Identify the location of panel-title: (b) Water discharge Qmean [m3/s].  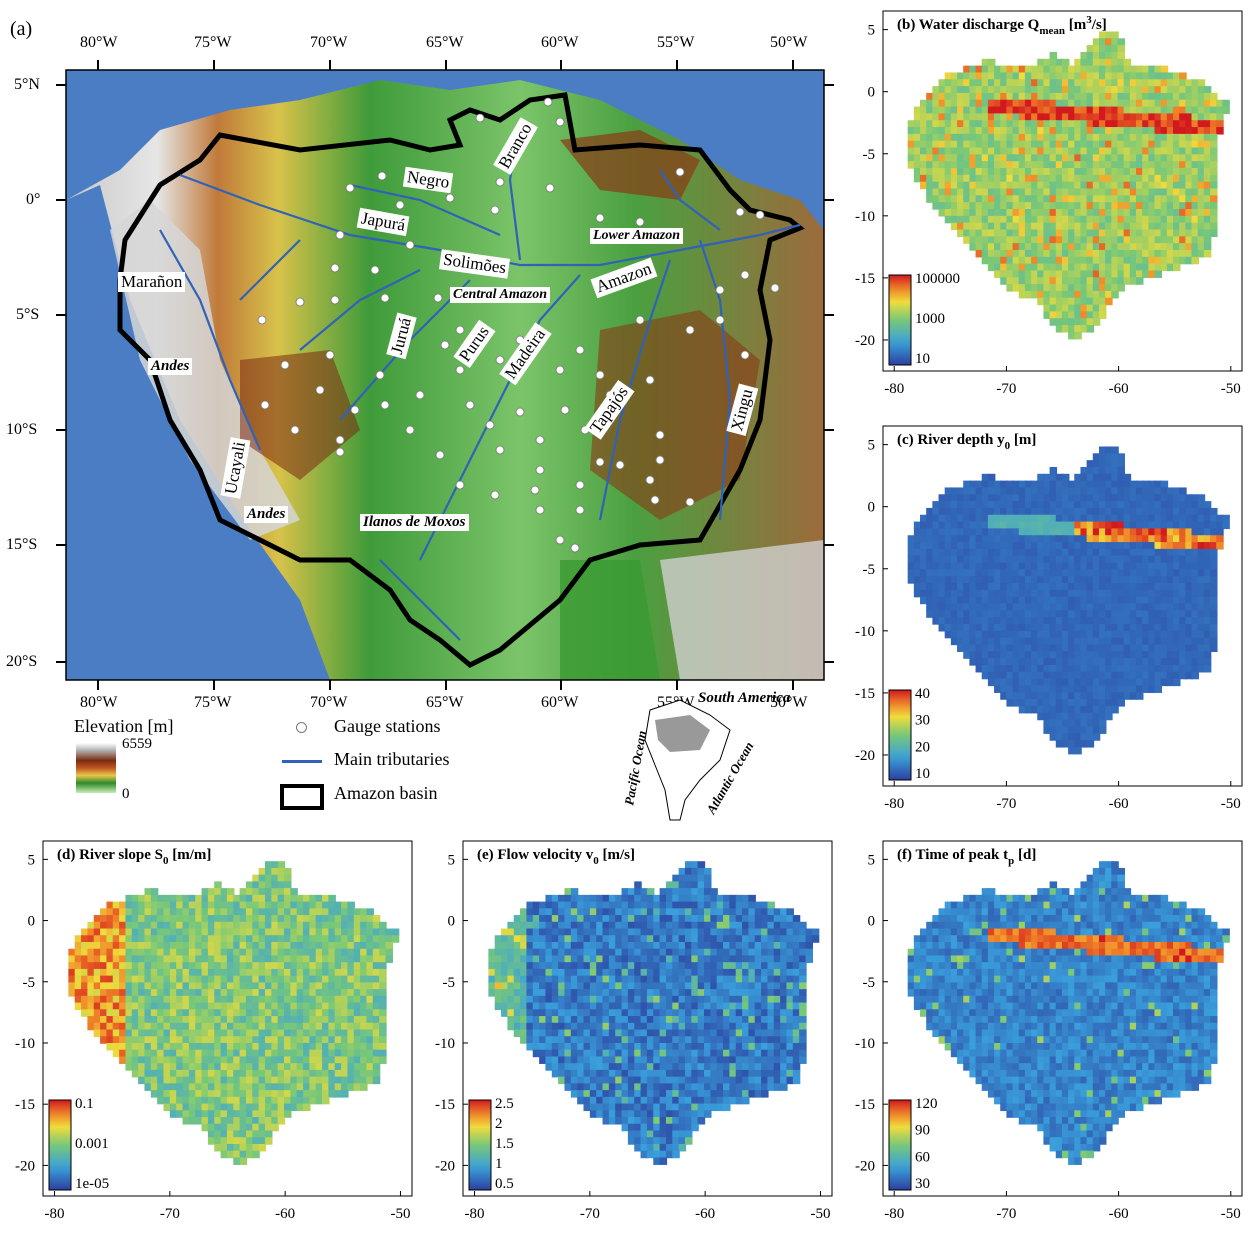
(1002, 25).